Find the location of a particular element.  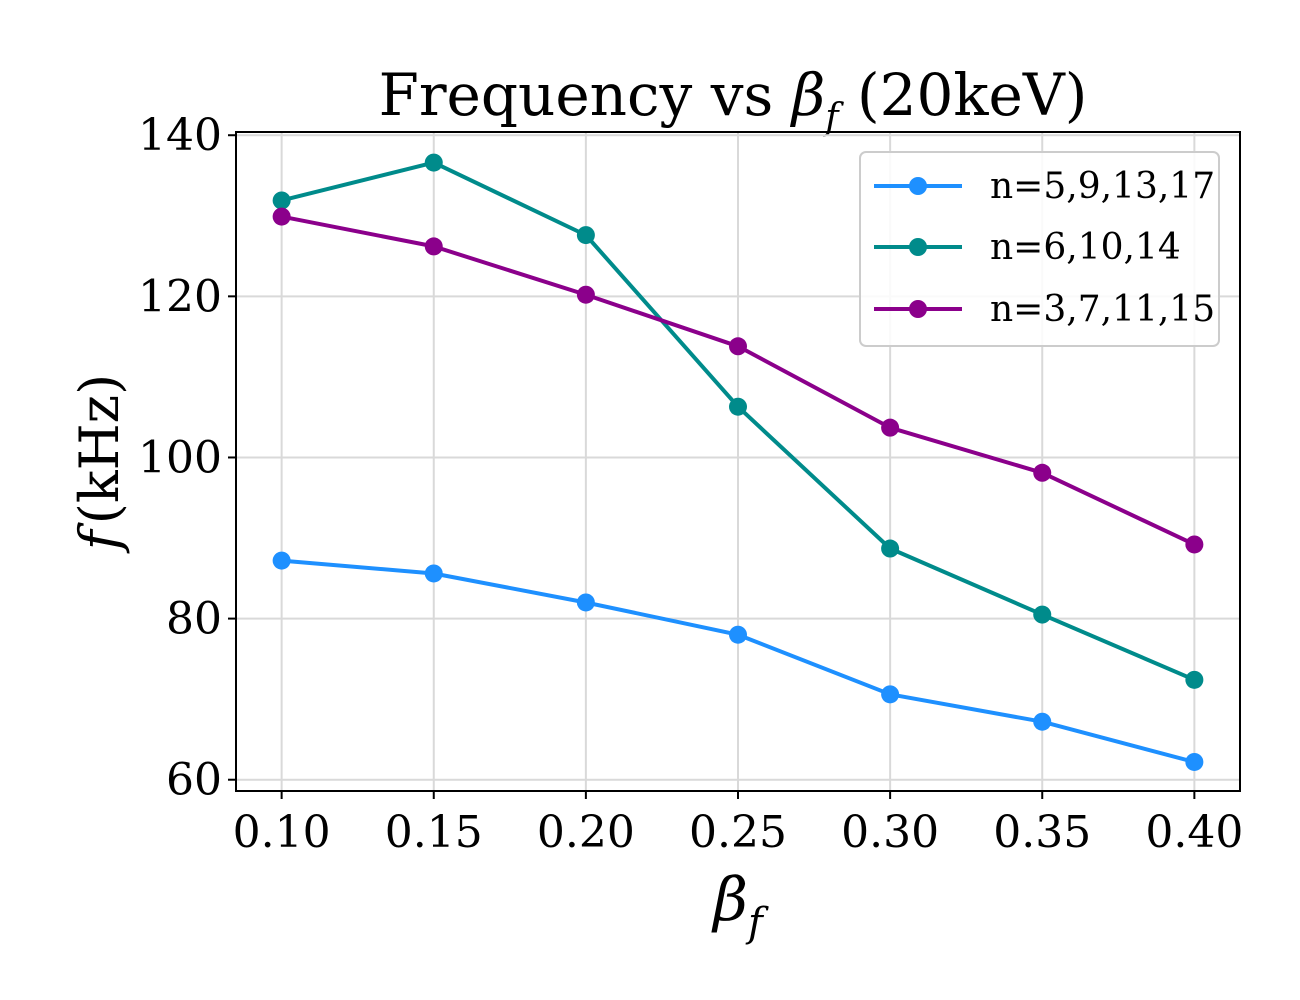

legend-label: n=5,9,13,17 is located at coordinates (1102, 186).